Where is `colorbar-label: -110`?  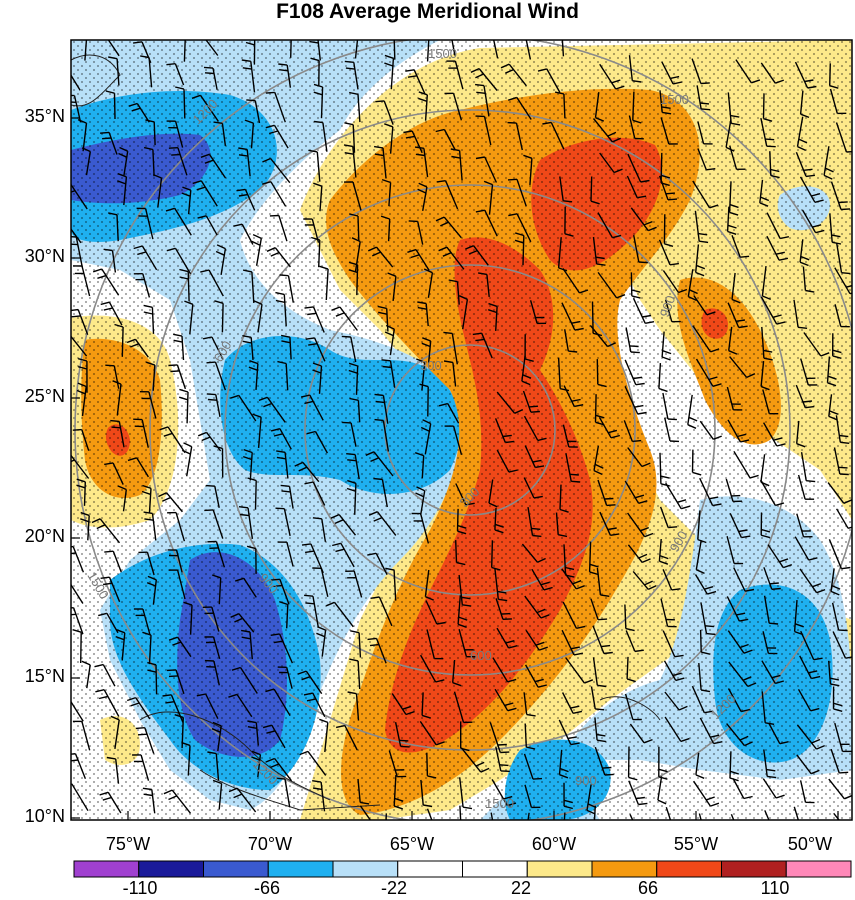
colorbar-label: -110 is located at coordinates (140, 888).